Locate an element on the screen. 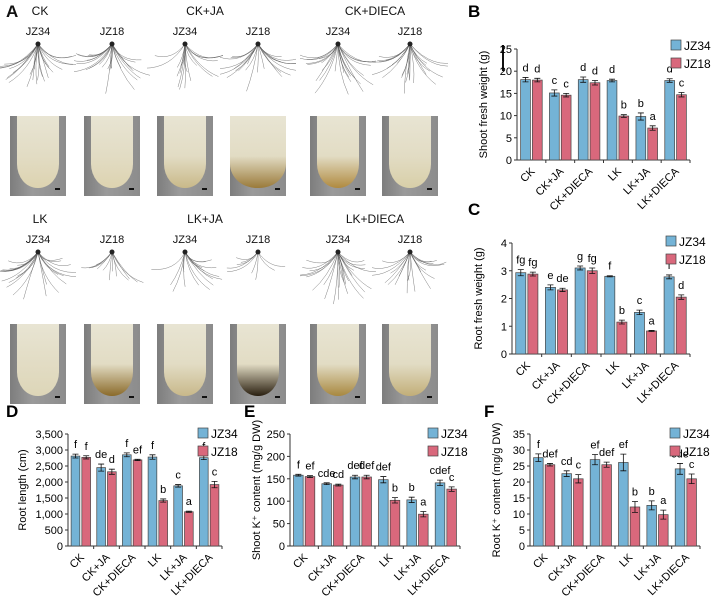 This screenshot has height=604, width=724. y-tick-label: 3,500 is located at coordinates (49, 435).